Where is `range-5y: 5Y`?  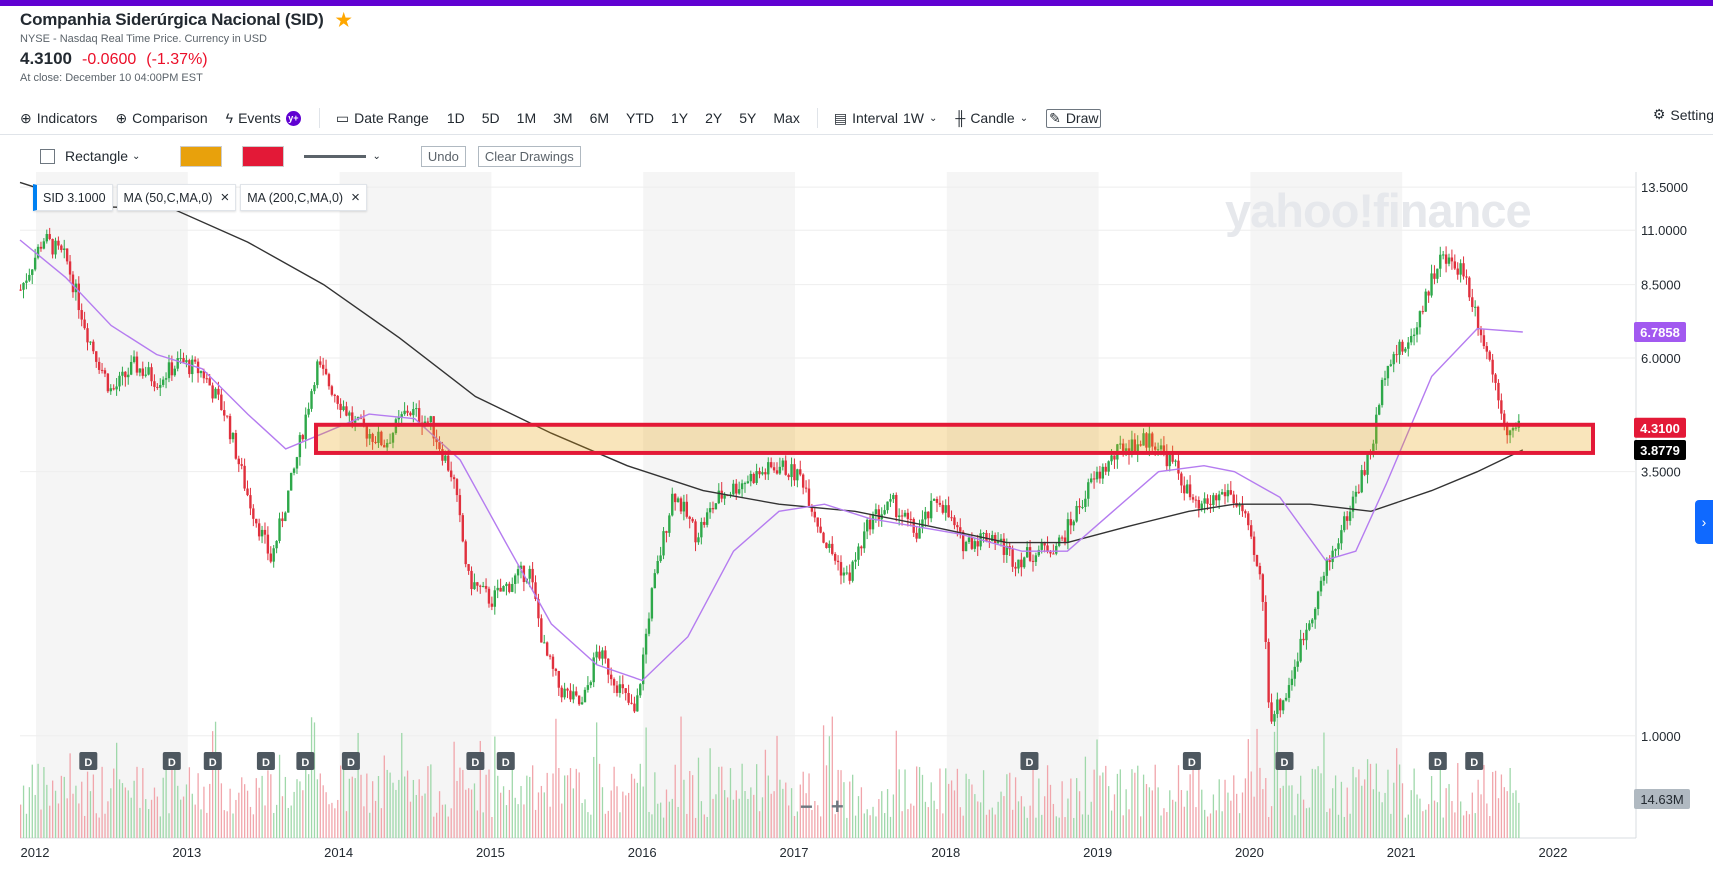
range-5y: 5Y is located at coordinates (748, 118).